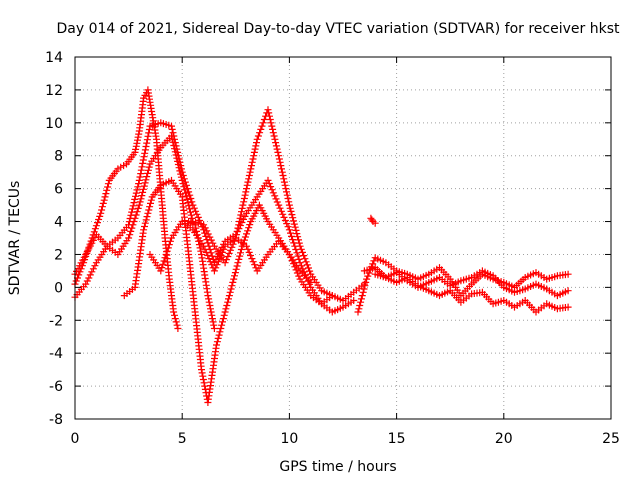 Image resolution: width=640 pixels, height=480 pixels. I want to click on y-tick-label: 6, so click(58, 190).